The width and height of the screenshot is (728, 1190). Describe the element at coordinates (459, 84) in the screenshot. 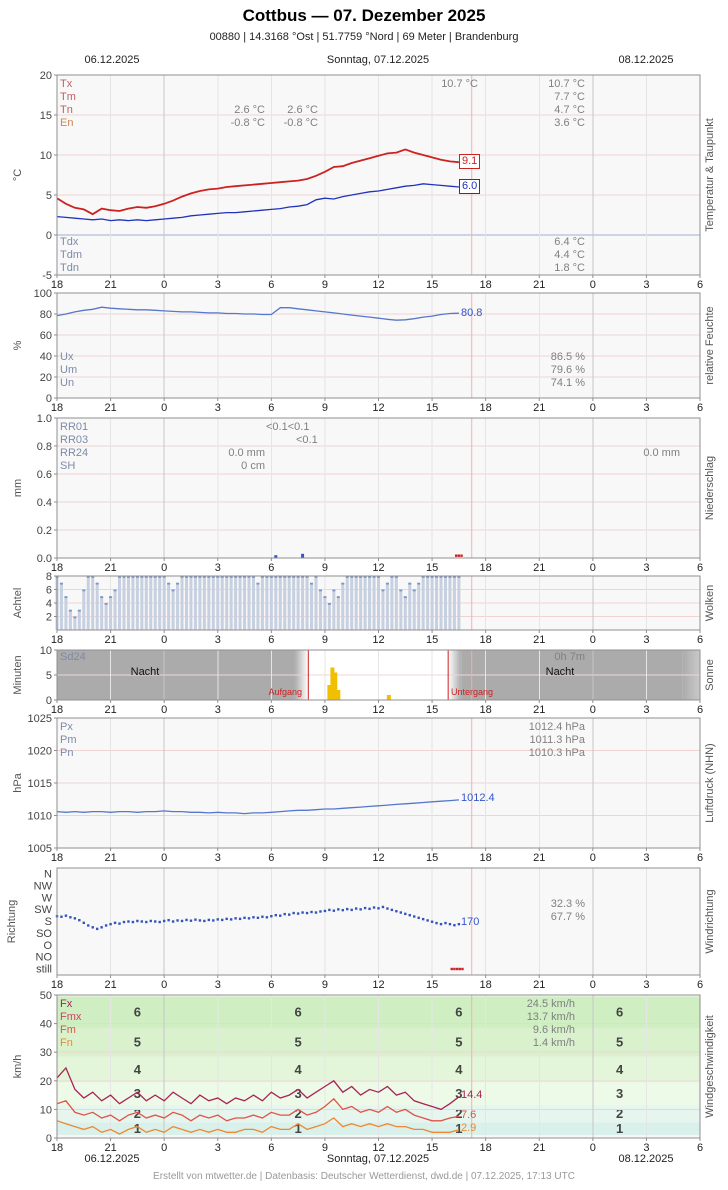

I see `legend-tx-now-value: 10.7 °C` at that location.